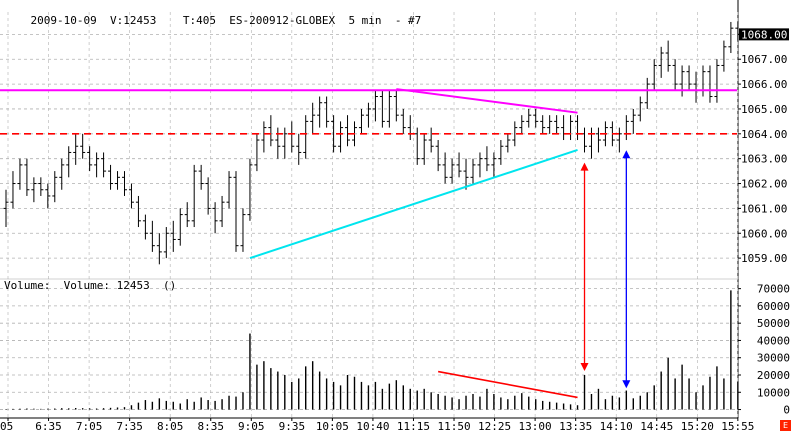 The image size is (794, 437). What do you see at coordinates (372, 426) in the screenshot?
I see `time-tick-label: 10:40` at bounding box center [372, 426].